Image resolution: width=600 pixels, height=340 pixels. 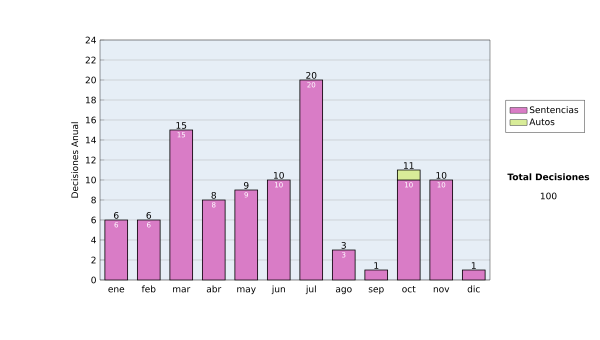 I want to click on y-tick-label: 10, so click(x=91, y=180).